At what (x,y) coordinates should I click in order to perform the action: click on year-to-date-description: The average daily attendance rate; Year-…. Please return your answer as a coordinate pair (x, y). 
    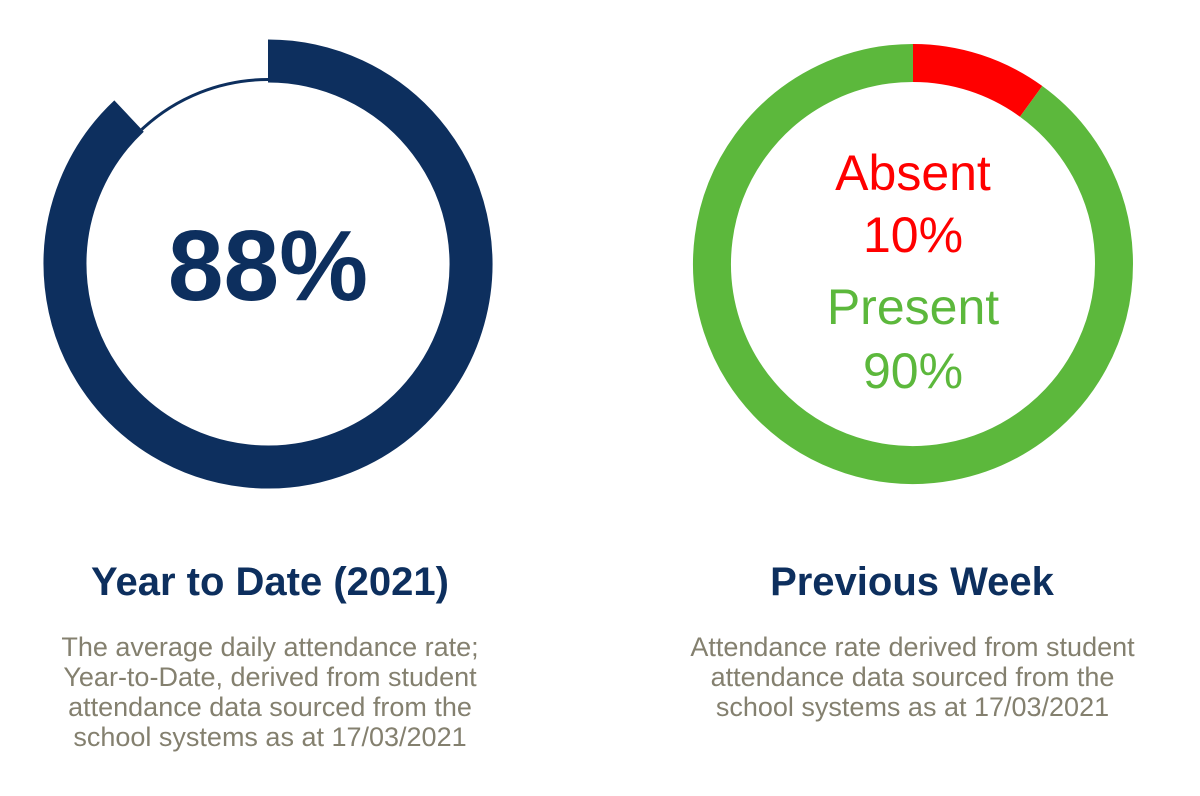
    Looking at the image, I should click on (270, 692).